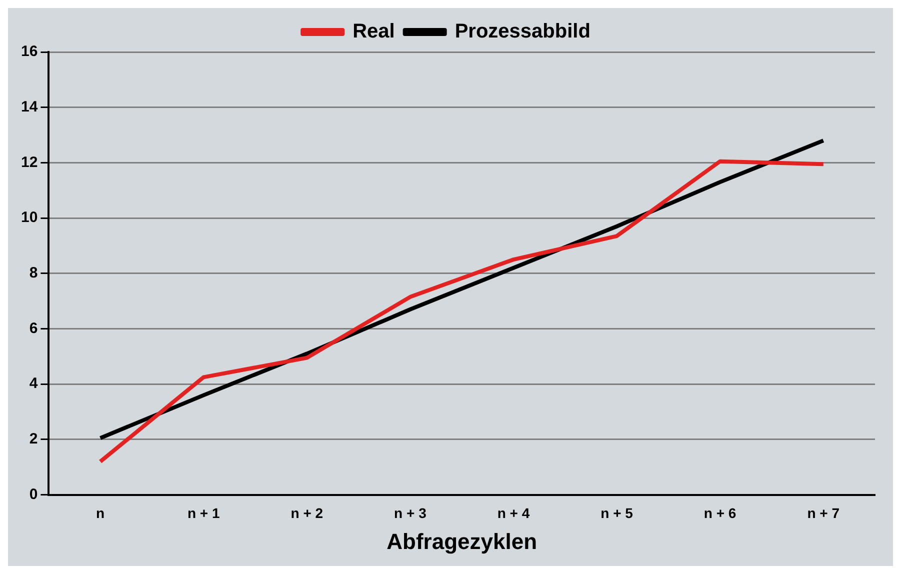 Image resolution: width=901 pixels, height=574 pixels. What do you see at coordinates (29, 51) in the screenshot?
I see `y-tick-label: 16` at bounding box center [29, 51].